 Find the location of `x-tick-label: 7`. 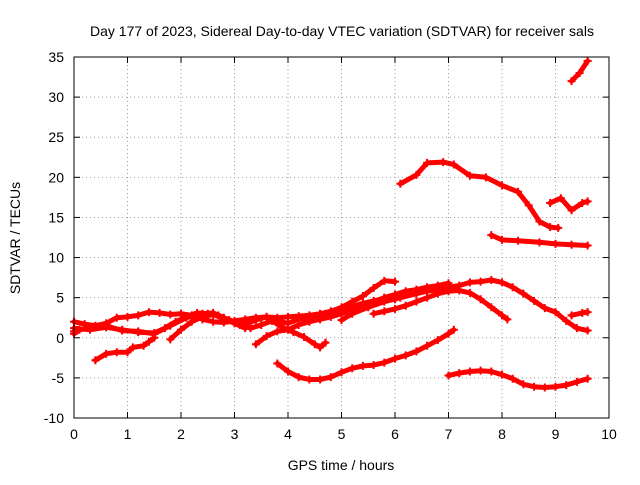

x-tick-label: 7 is located at coordinates (449, 434).